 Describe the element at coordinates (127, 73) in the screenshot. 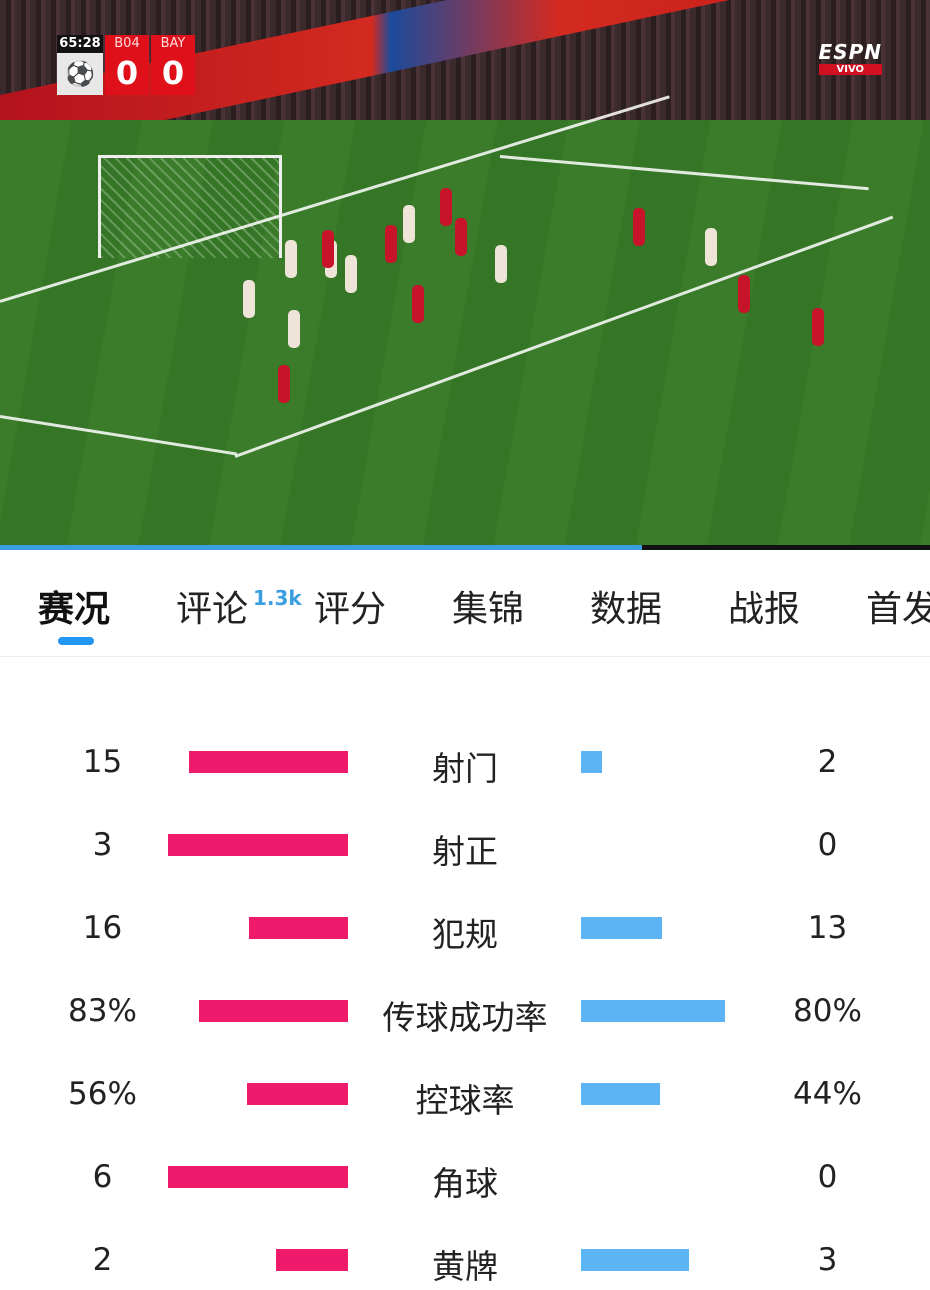

I see `home-score: 0` at that location.